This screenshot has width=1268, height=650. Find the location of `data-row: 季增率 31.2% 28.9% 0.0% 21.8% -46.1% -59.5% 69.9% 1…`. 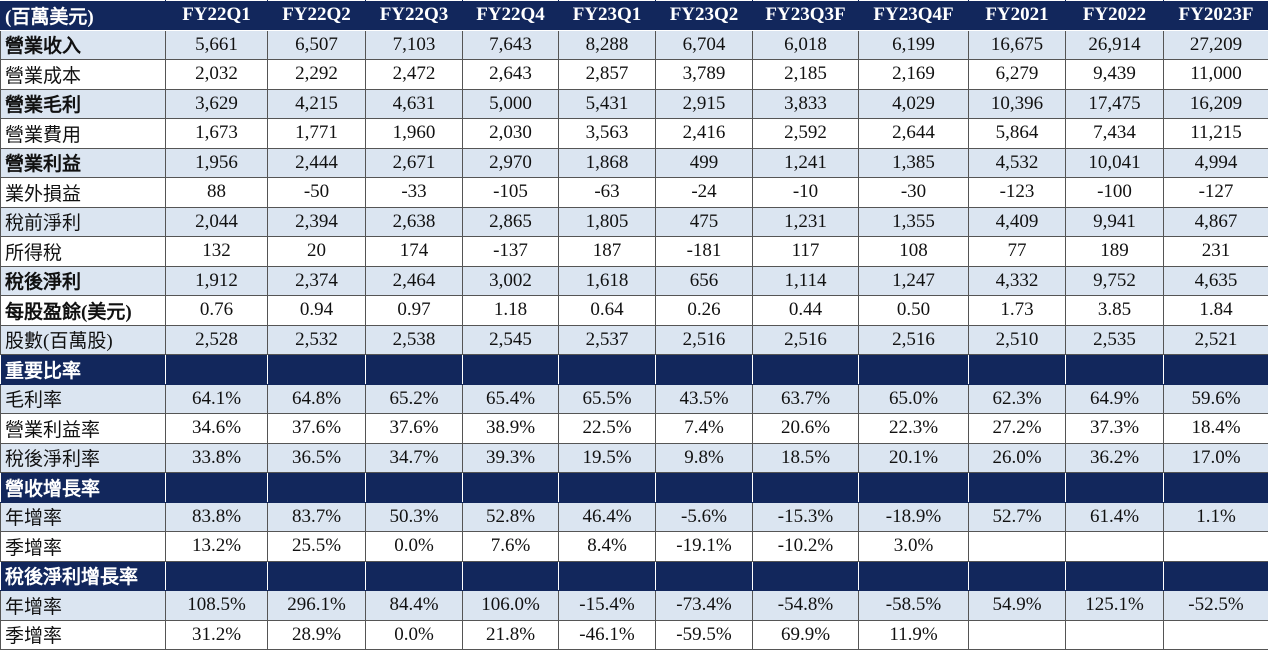

data-row: 季增率 31.2% 28.9% 0.0% 21.8% -46.1% -59.5% 69.9% 1… is located at coordinates (634, 634).